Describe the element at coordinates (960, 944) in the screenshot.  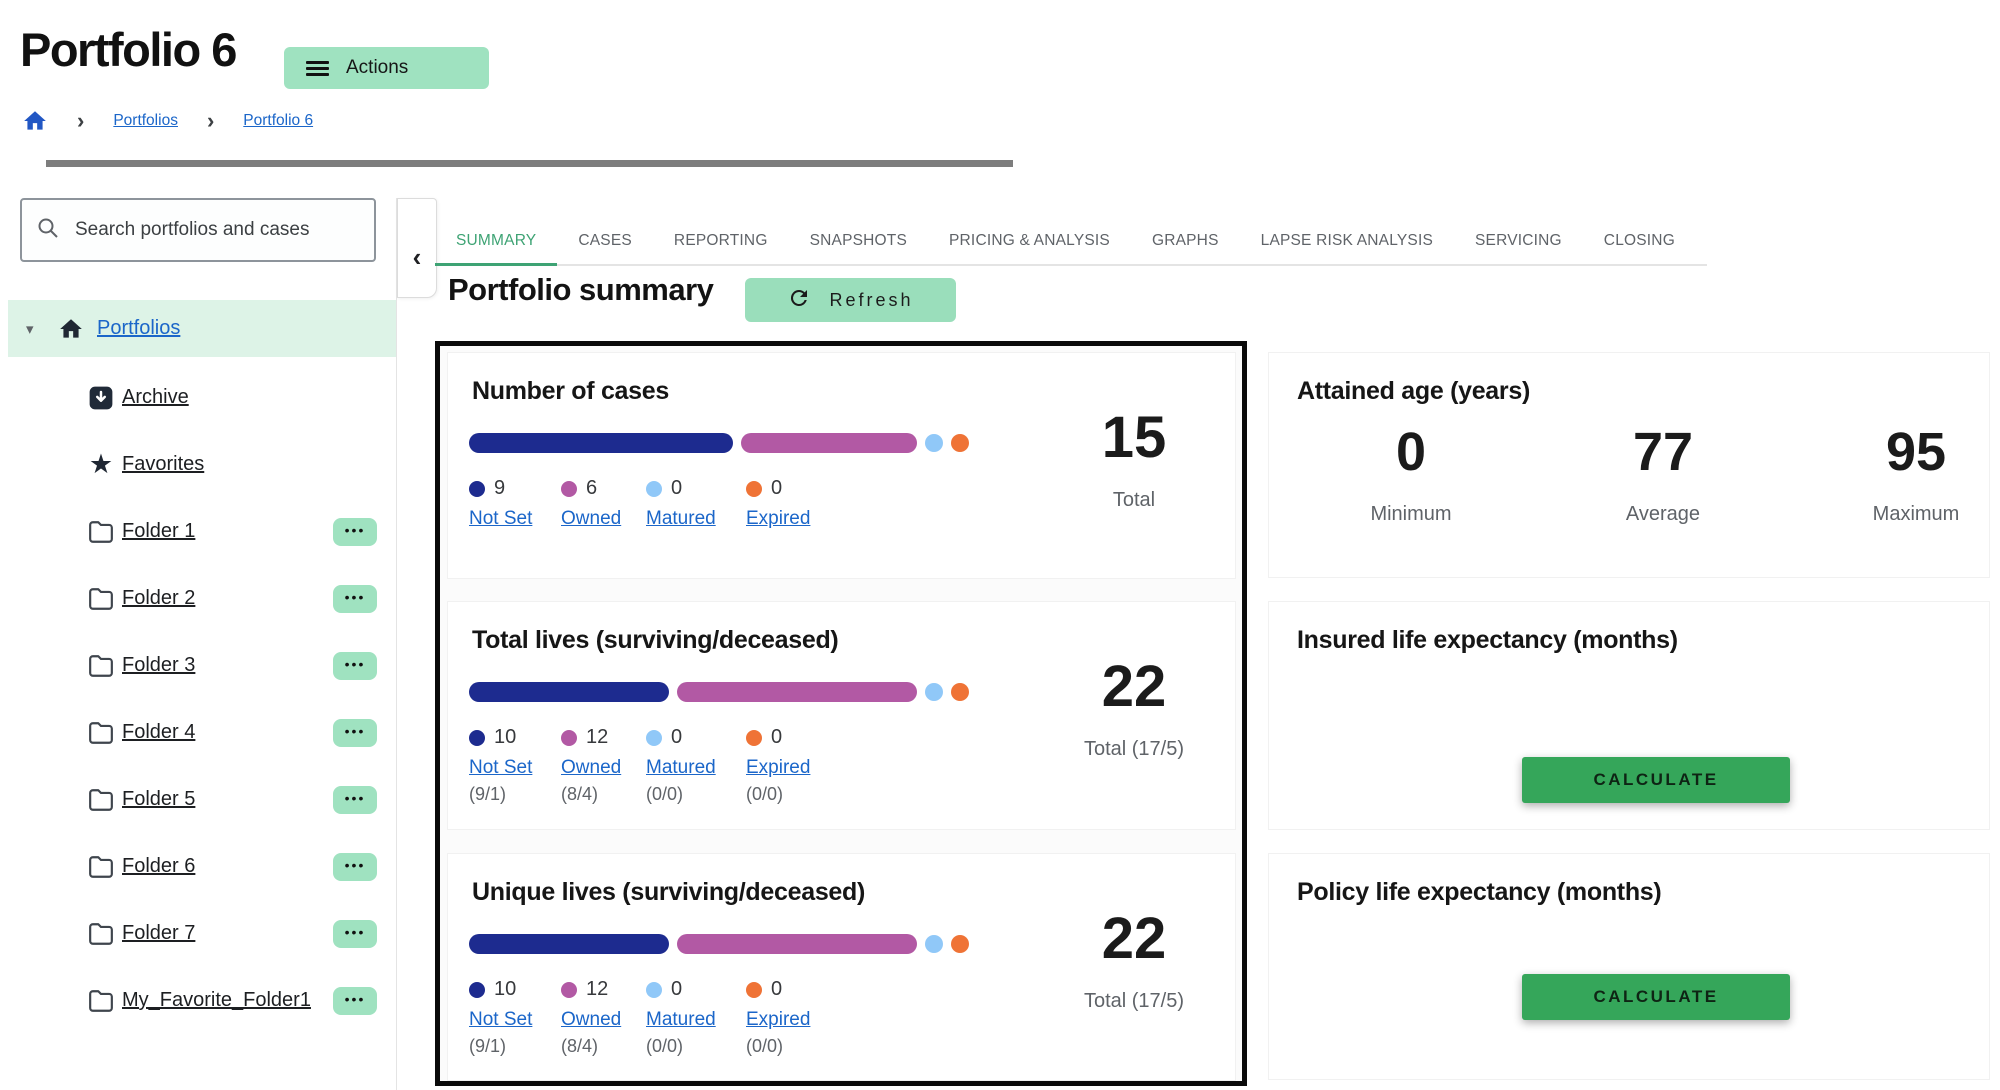
I see `bar-segment-expired` at that location.